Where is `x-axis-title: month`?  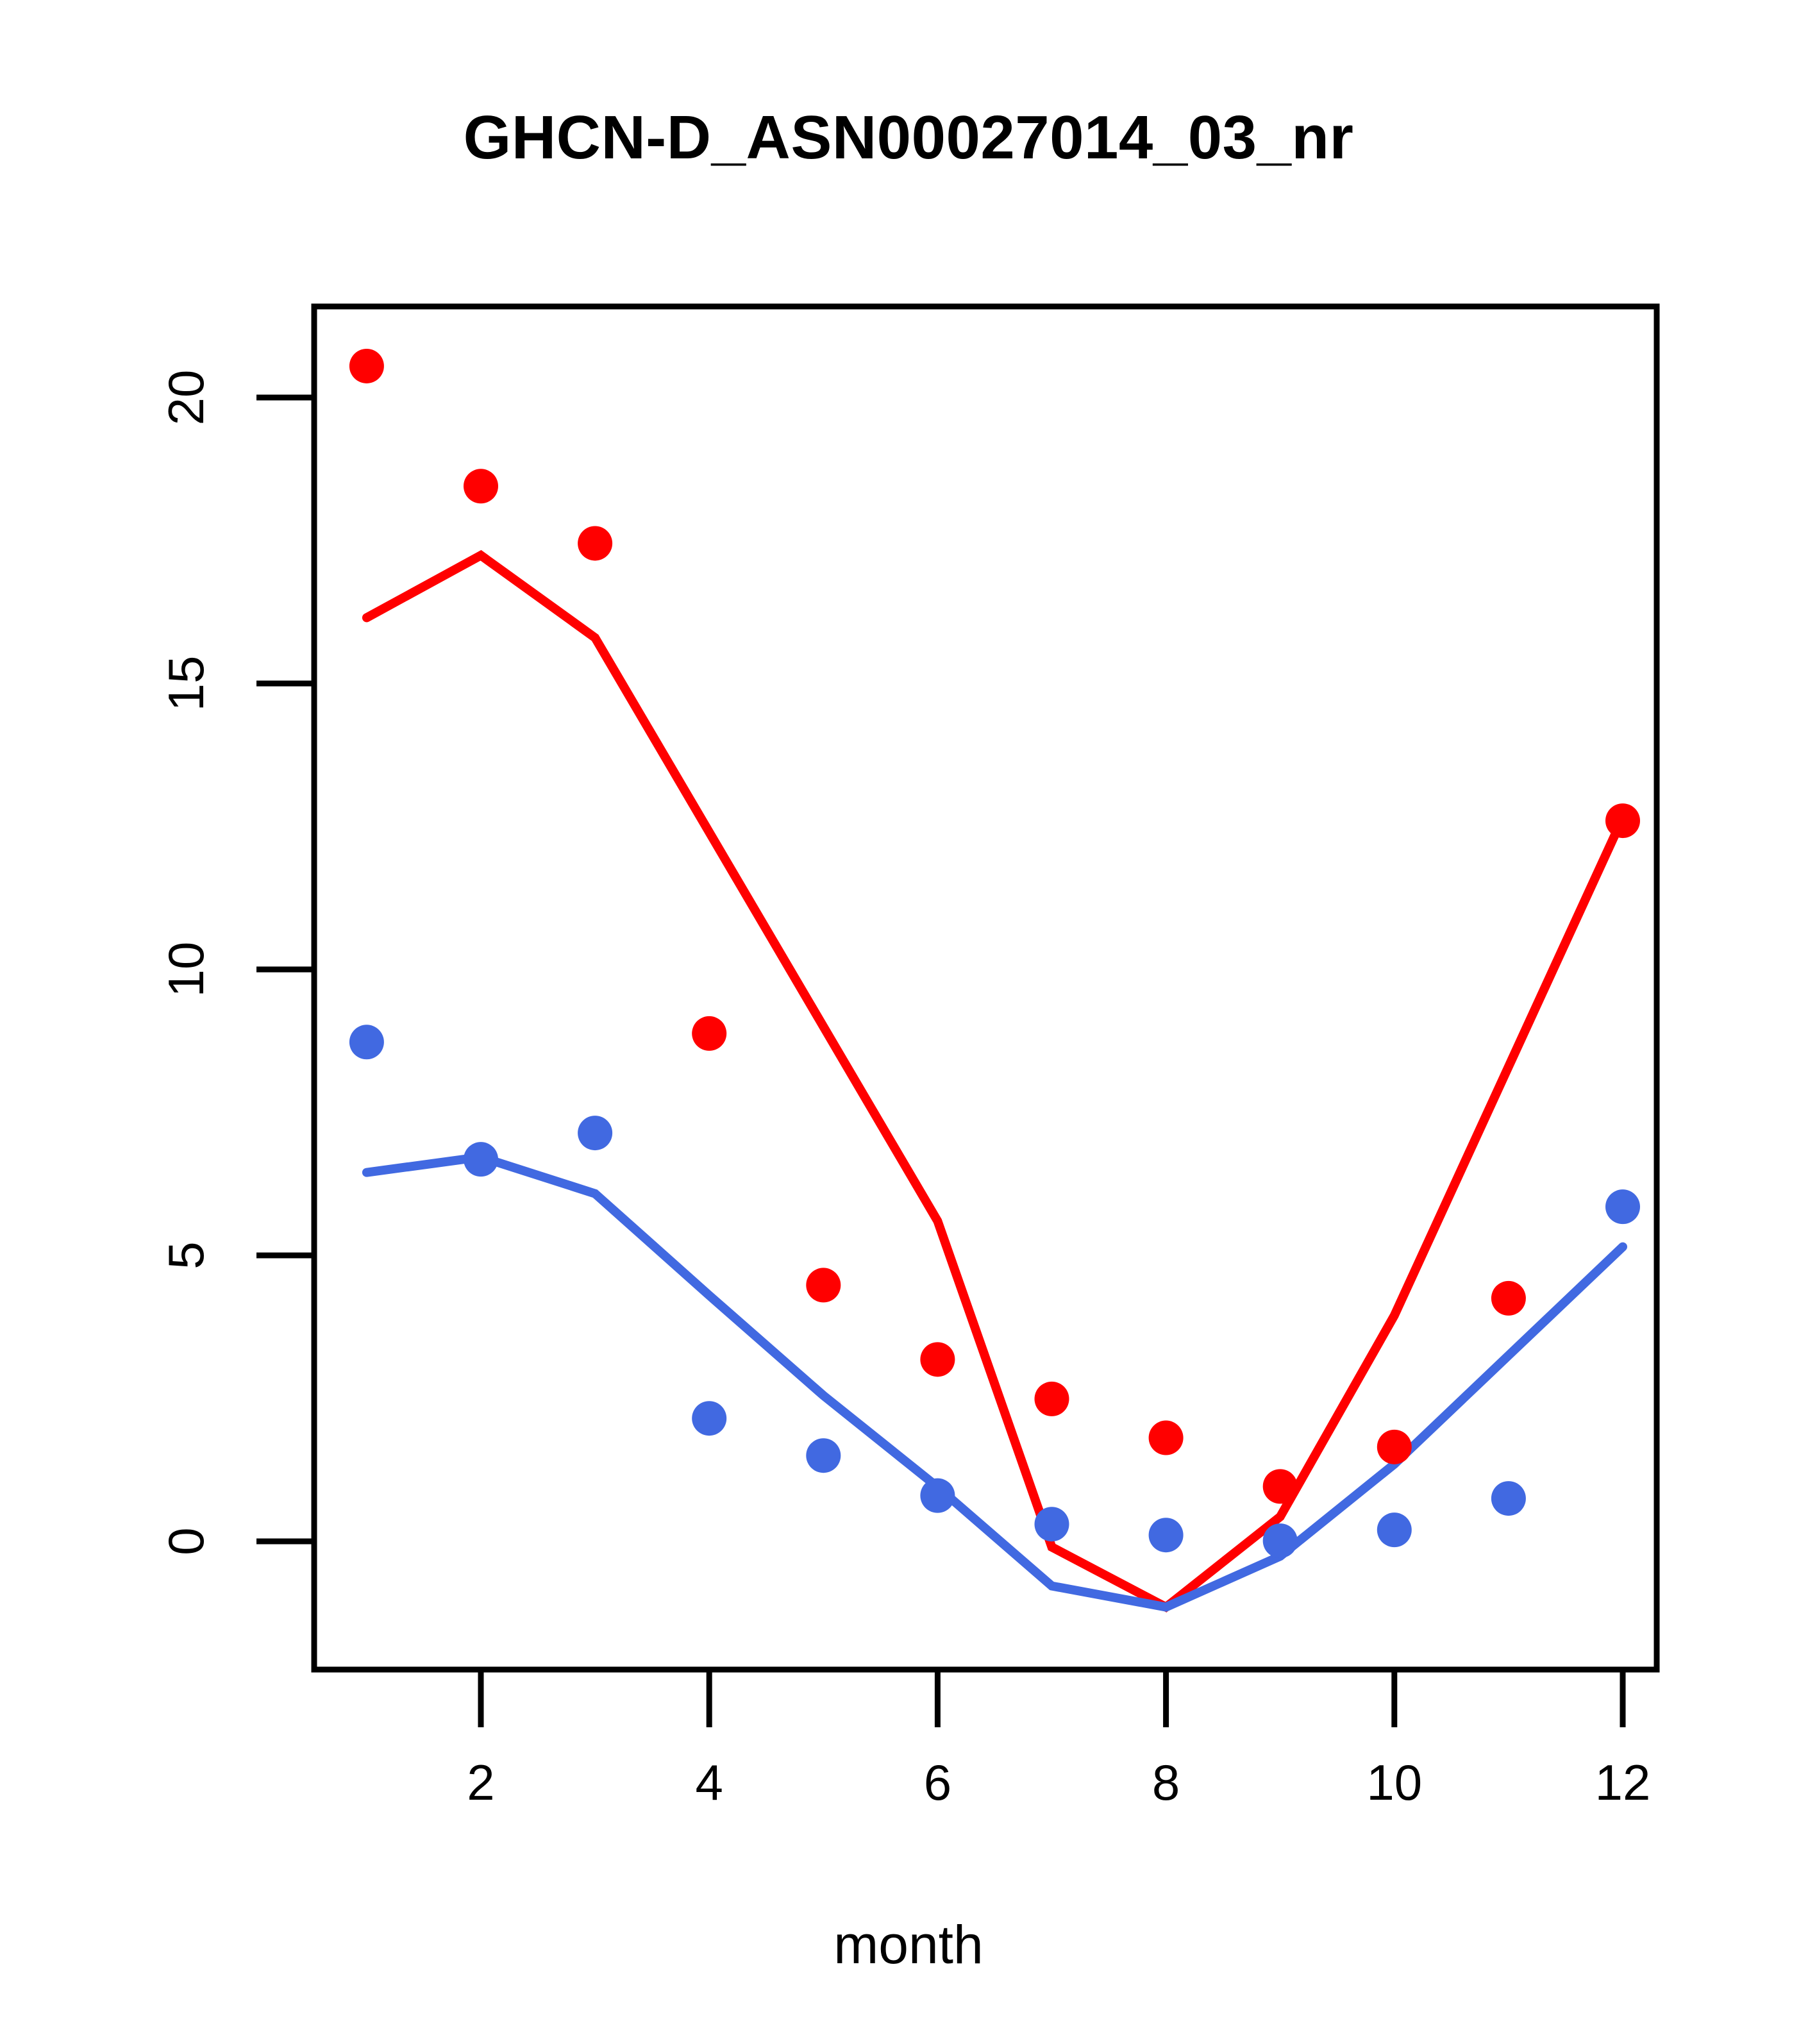
x-axis-title: month is located at coordinates (908, 1944).